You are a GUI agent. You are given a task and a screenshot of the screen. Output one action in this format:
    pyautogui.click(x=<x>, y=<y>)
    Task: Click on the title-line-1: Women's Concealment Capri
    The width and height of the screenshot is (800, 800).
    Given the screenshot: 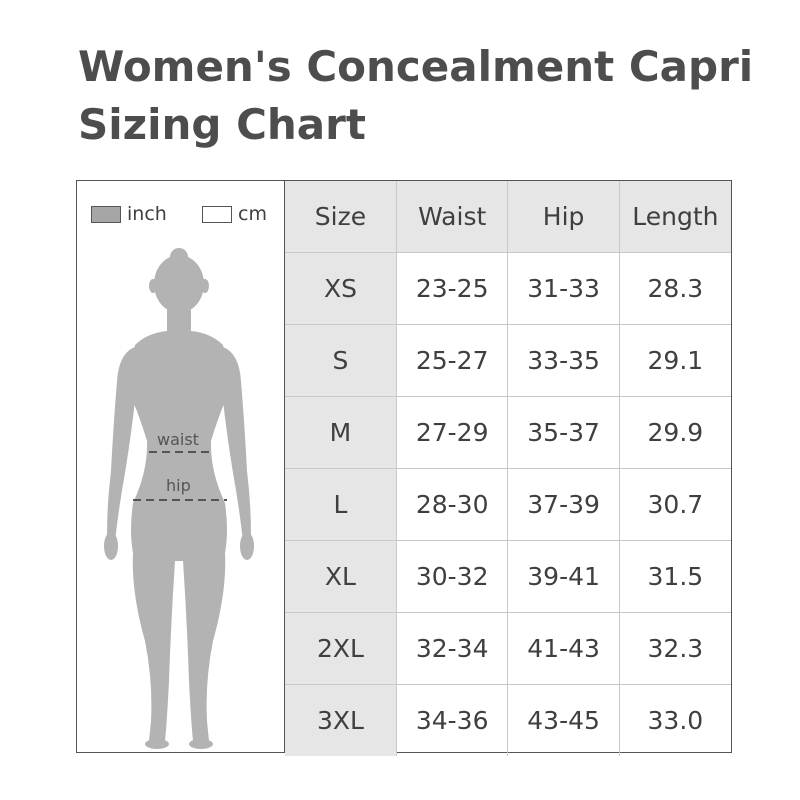 What is the action you would take?
    pyautogui.click(x=416, y=66)
    